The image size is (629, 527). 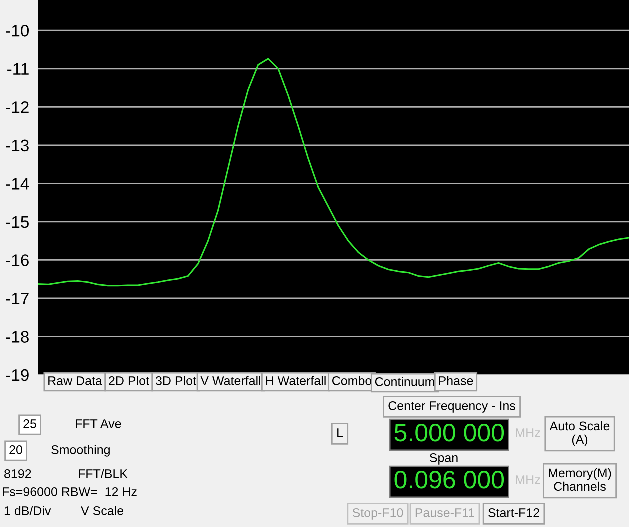 What do you see at coordinates (452, 407) in the screenshot?
I see `text: Center Frequency - Ins` at bounding box center [452, 407].